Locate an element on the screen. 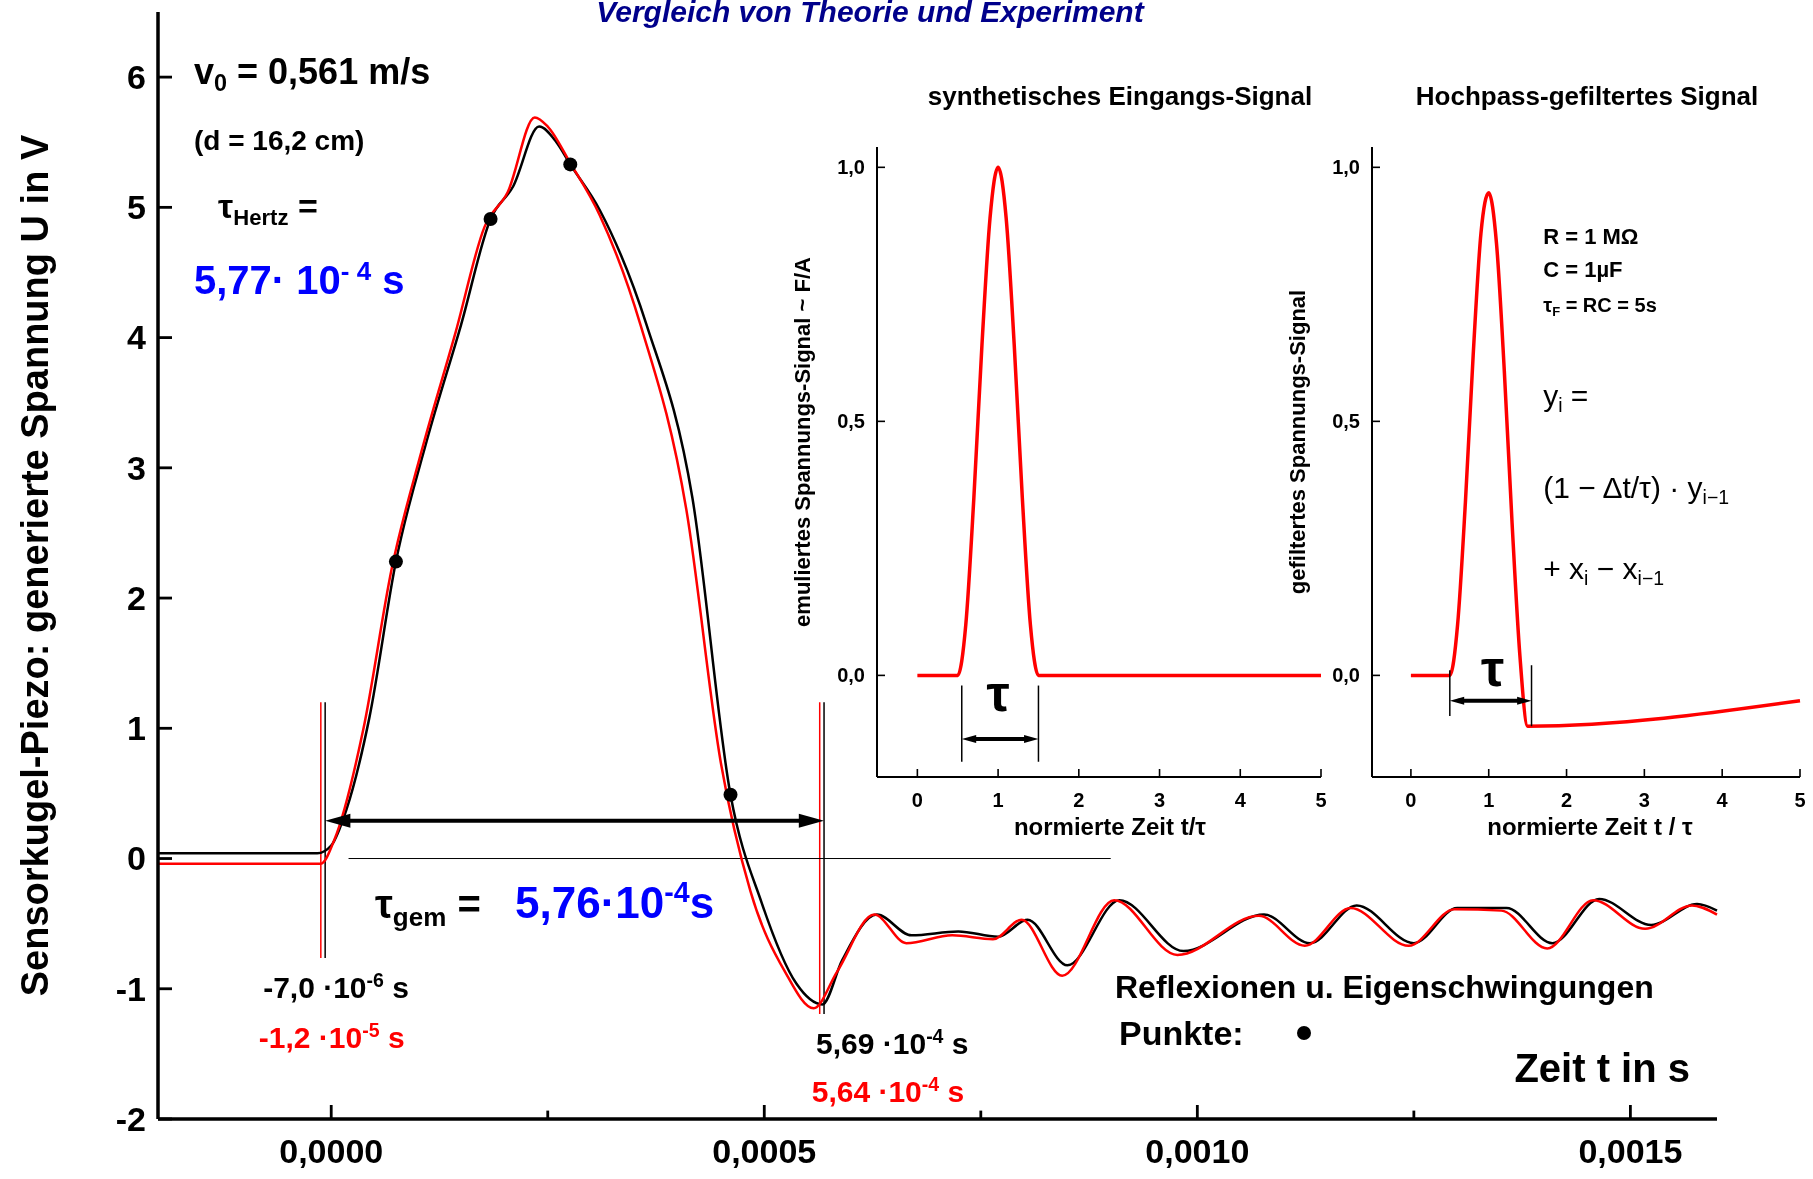  annotation: τ$_{F}$ = RC = 5s is located at coordinates (1600, 307).